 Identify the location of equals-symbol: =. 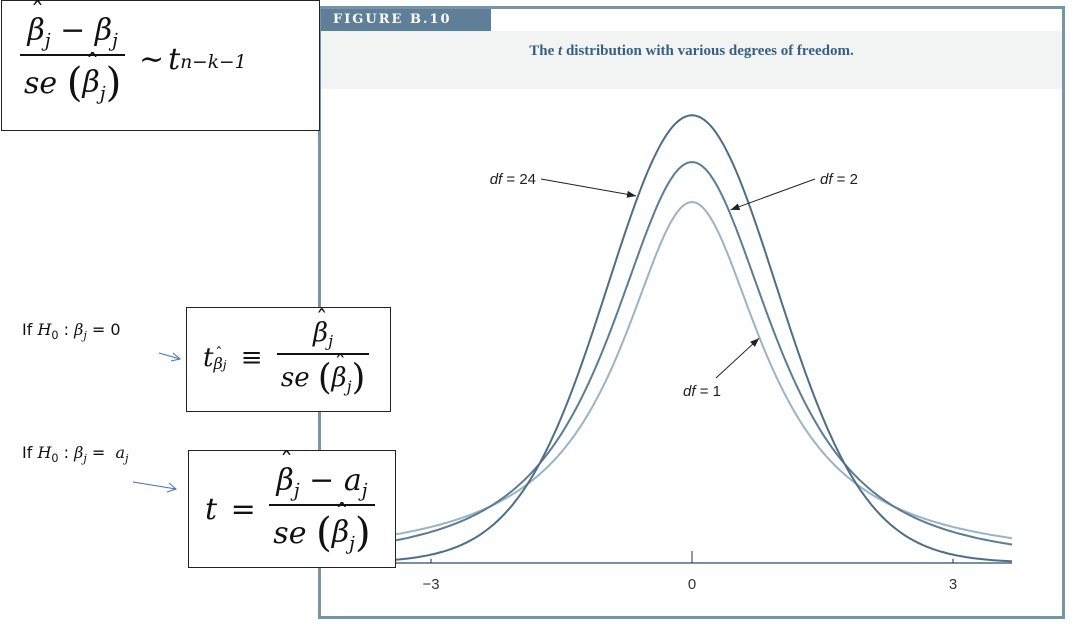
(243, 509).